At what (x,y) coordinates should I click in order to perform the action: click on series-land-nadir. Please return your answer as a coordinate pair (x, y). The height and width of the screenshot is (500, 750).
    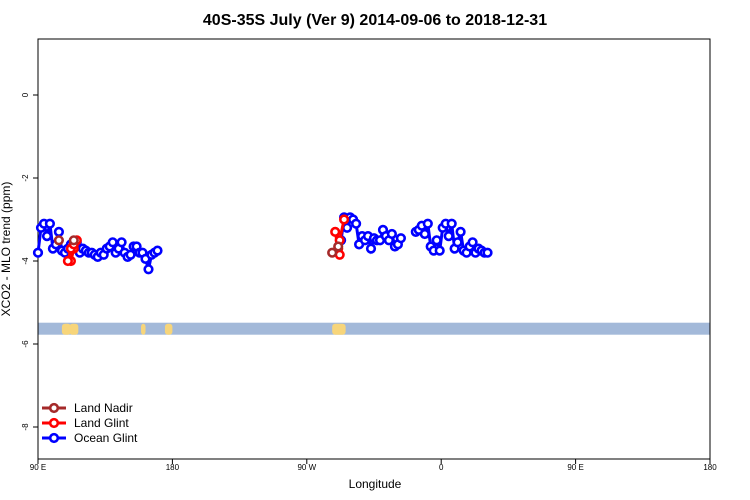
    Looking at the image, I should click on (198, 246).